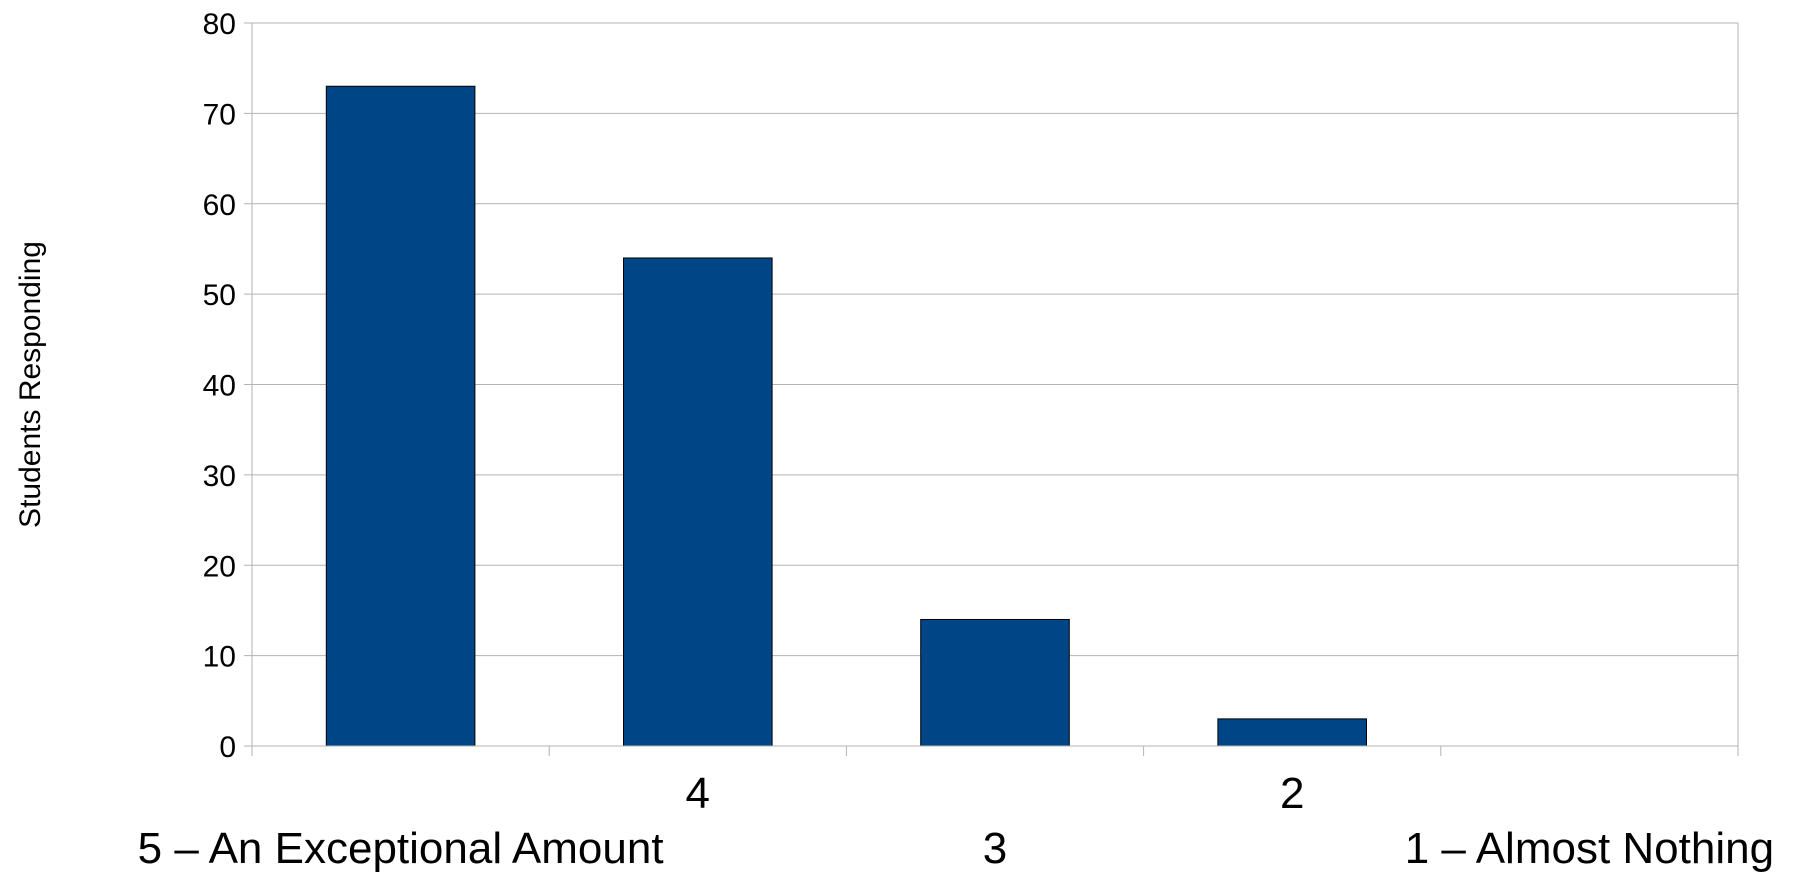 This screenshot has width=1802, height=878. What do you see at coordinates (1292, 793) in the screenshot?
I see `x-category-label: 2` at bounding box center [1292, 793].